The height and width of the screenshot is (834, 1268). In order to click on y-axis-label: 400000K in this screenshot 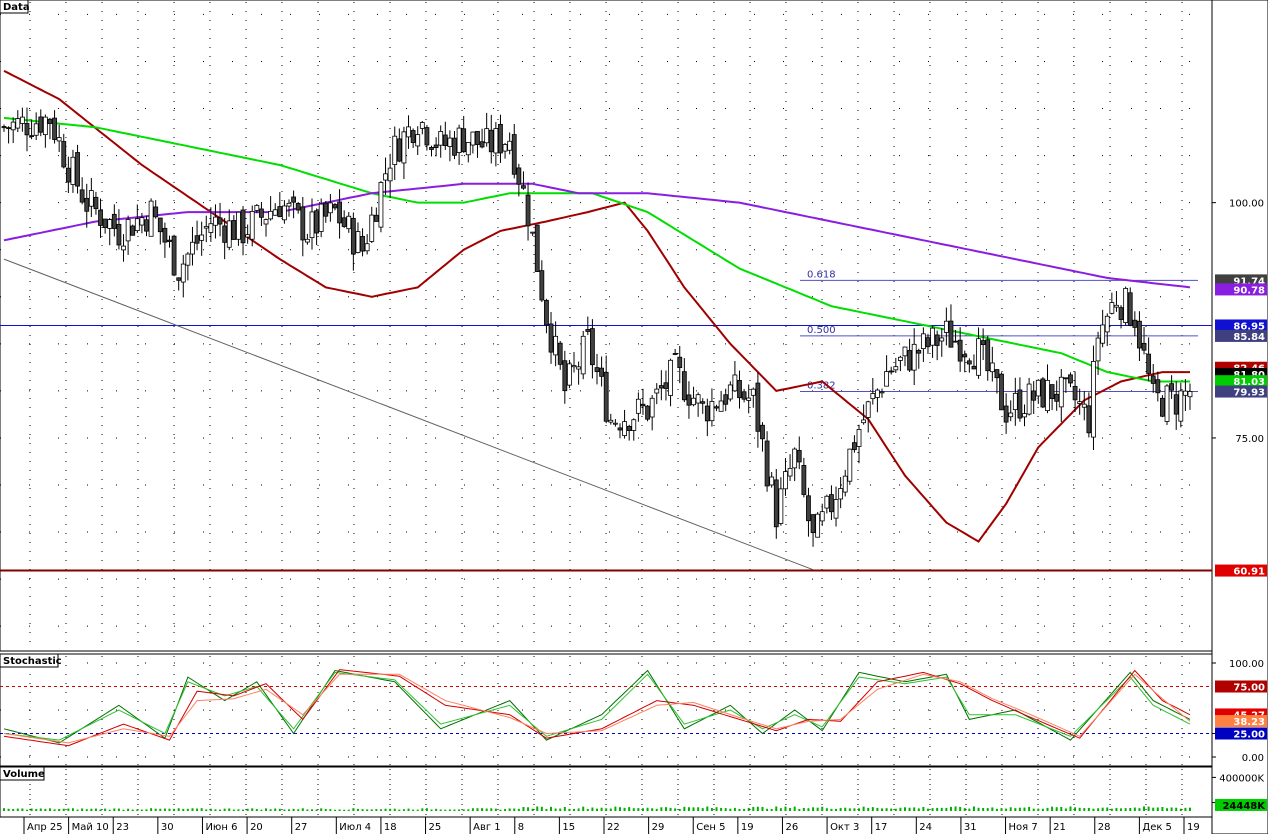, I will do `click(1241, 778)`.